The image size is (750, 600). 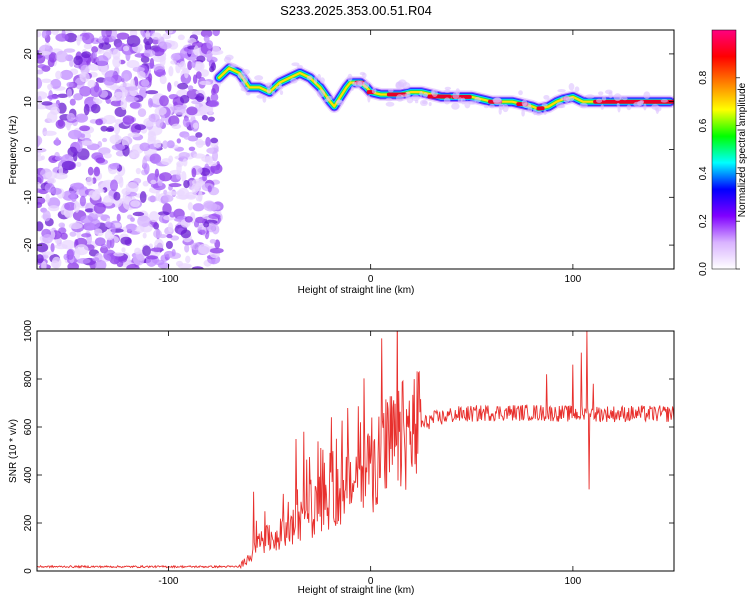 What do you see at coordinates (371, 581) in the screenshot?
I see `snr-x-tick-label: 0` at bounding box center [371, 581].